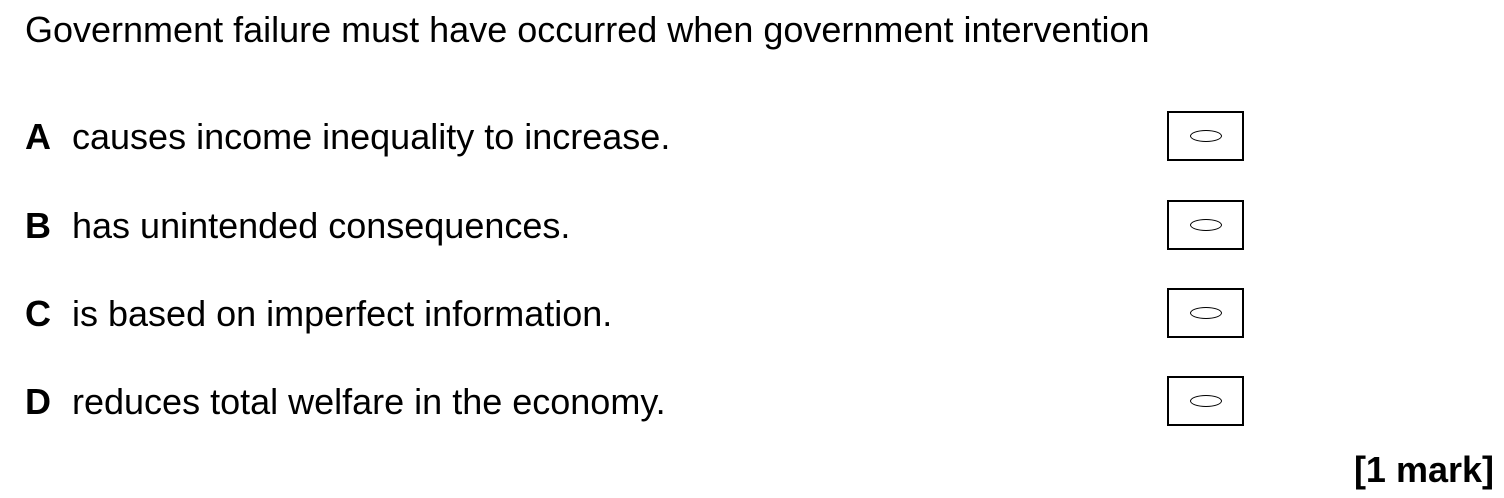 The image size is (1504, 498). What do you see at coordinates (752, 137) in the screenshot?
I see `option-row-a: A causes income inequality to increase.` at bounding box center [752, 137].